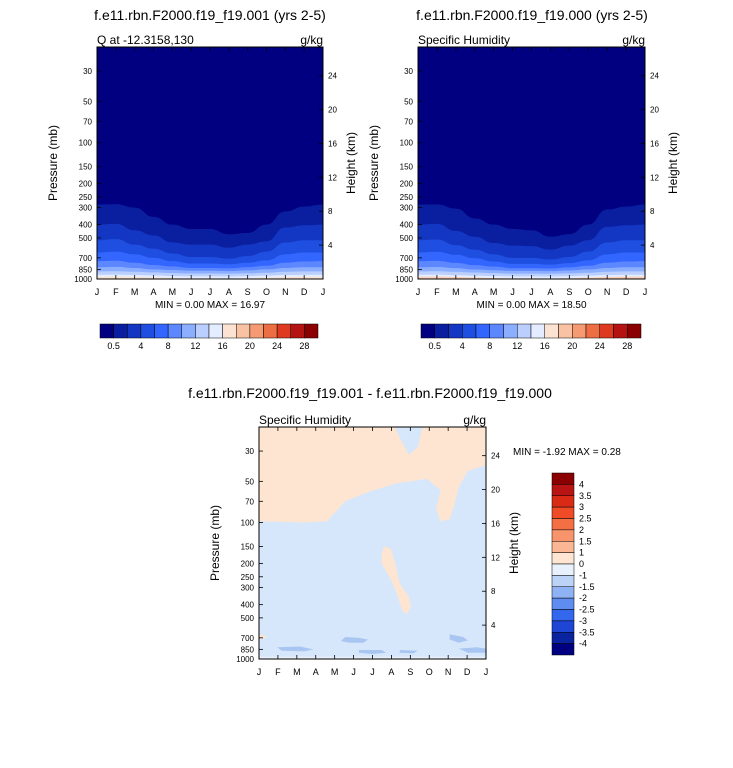  Describe the element at coordinates (585, 496) in the screenshot. I see `colorbar-label: 3.5` at that location.